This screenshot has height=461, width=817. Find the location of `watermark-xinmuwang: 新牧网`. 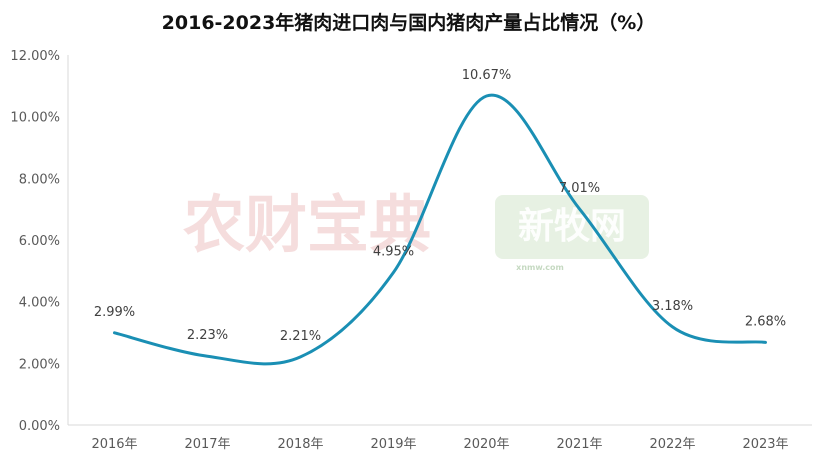

watermark-xinmuwang: 新牧网 is located at coordinates (572, 226).